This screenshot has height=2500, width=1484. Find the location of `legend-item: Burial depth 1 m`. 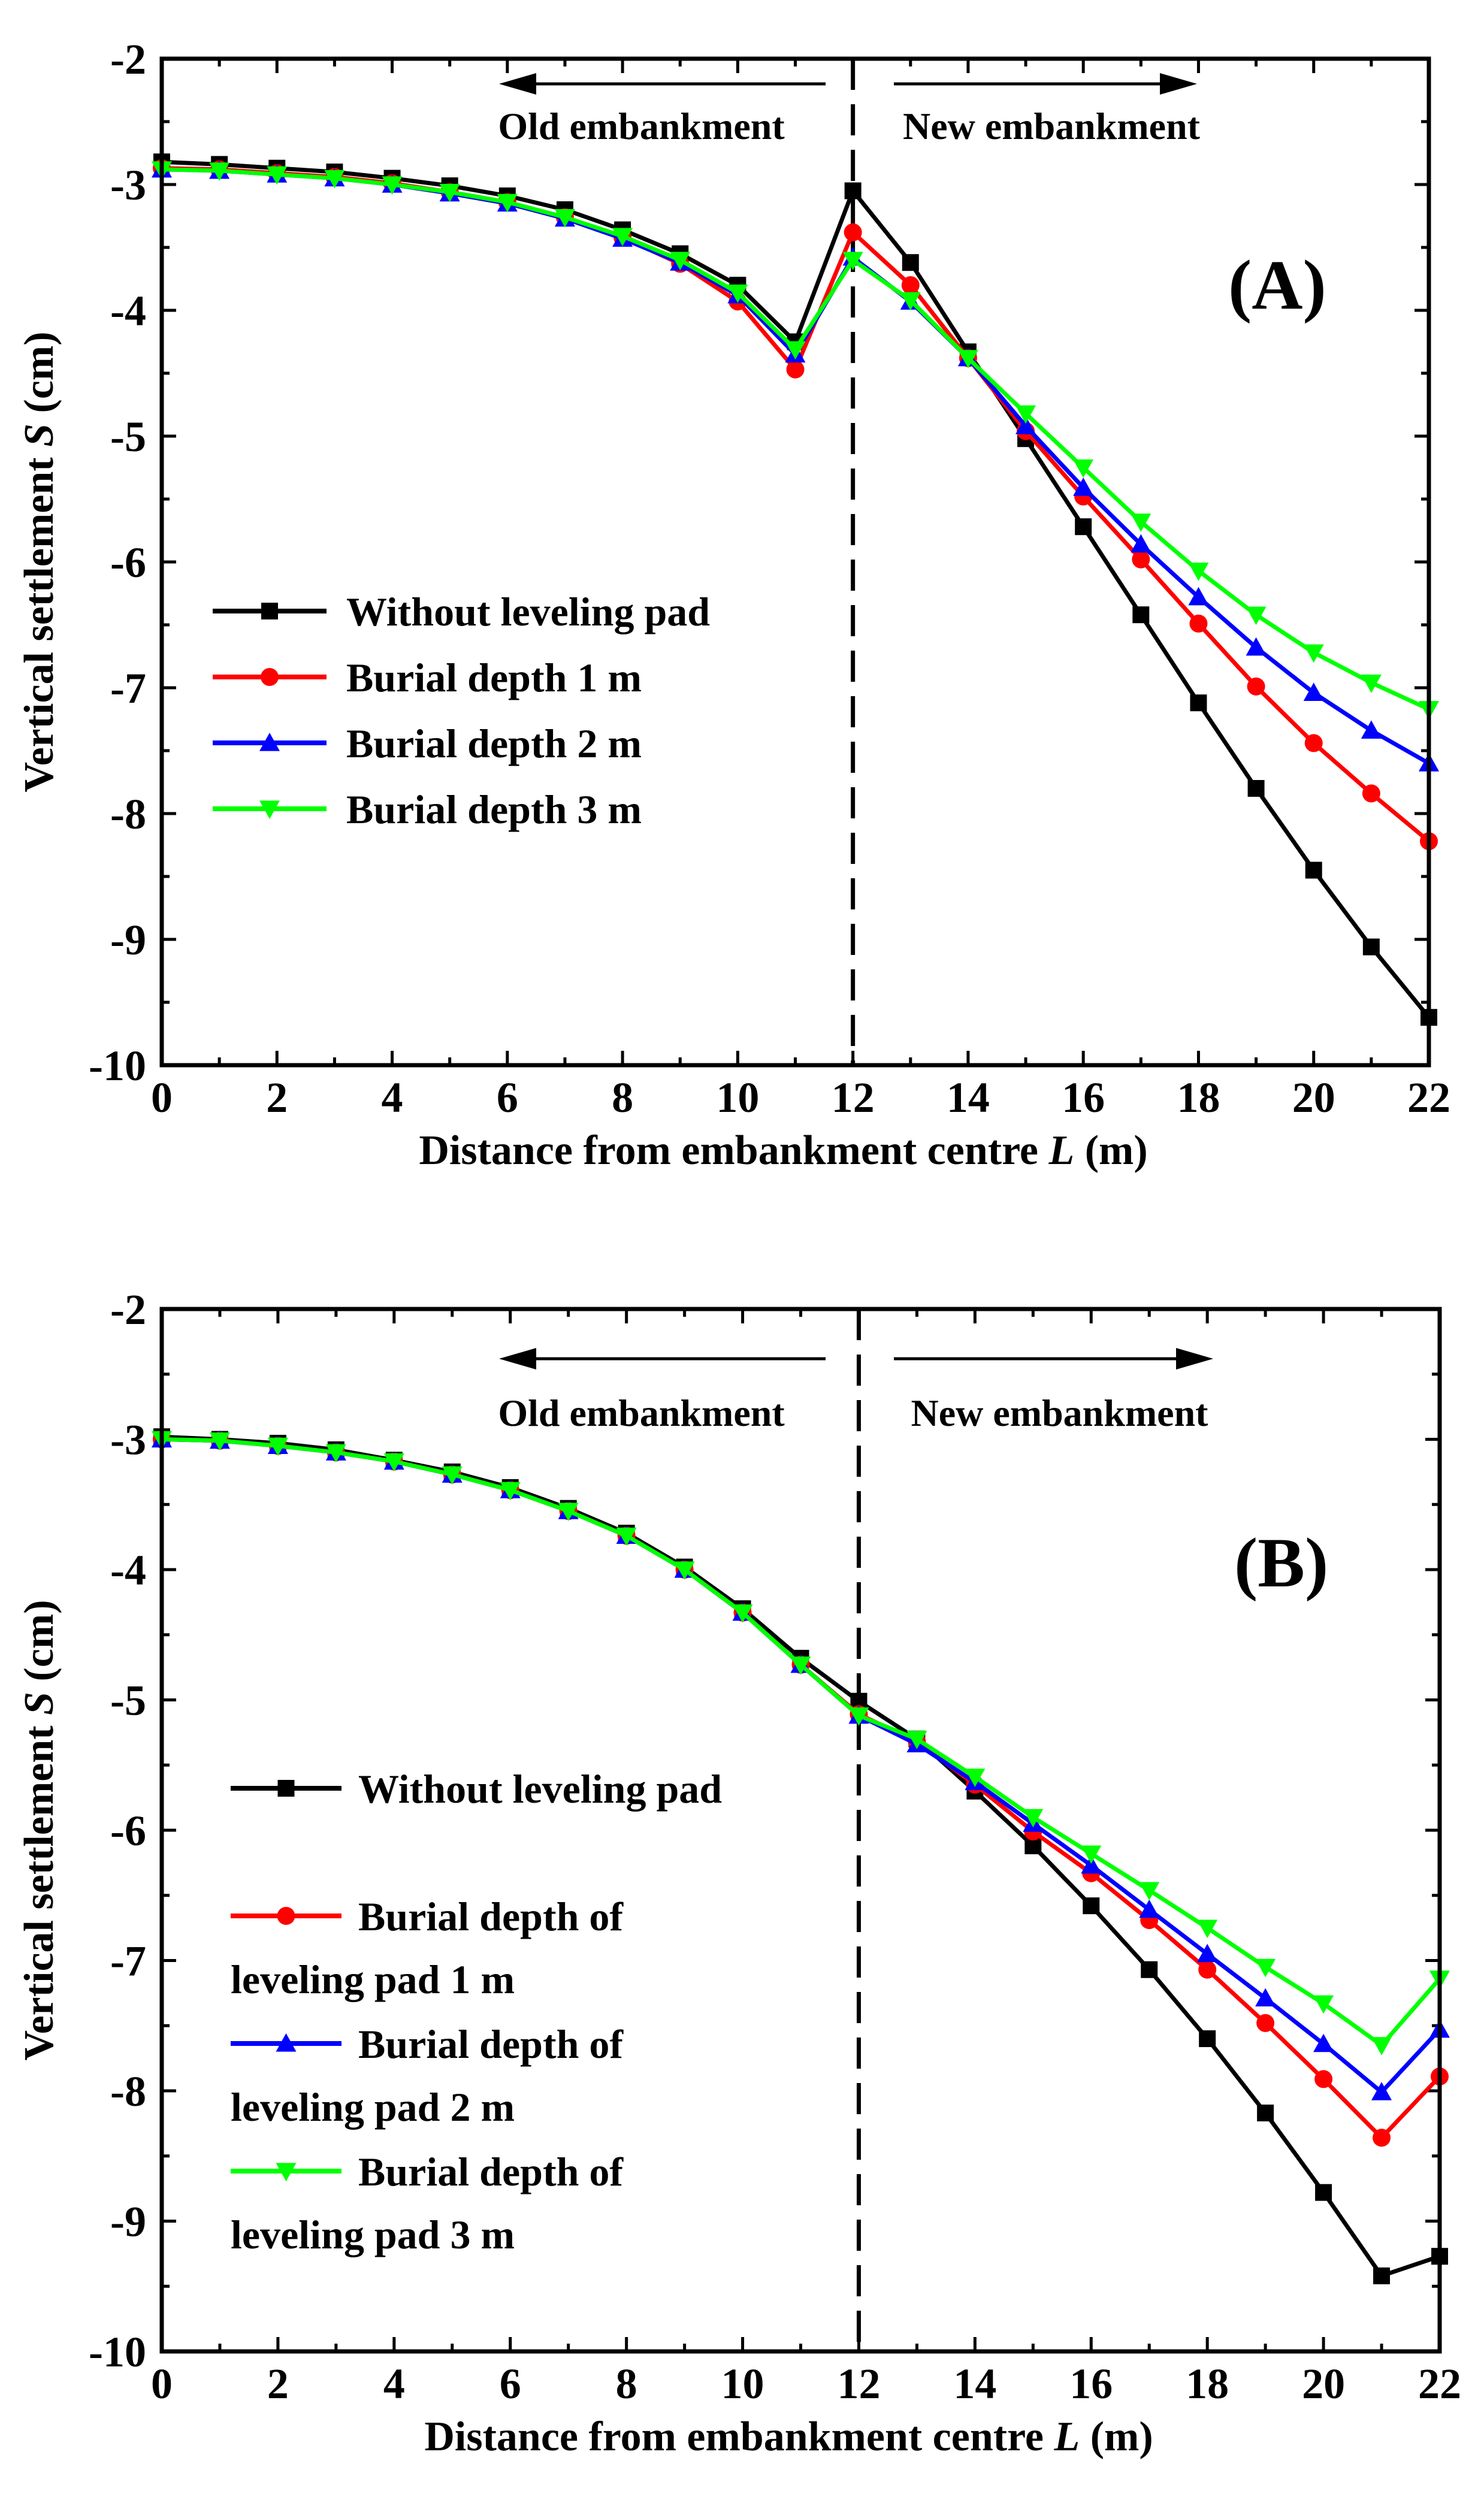

legend-item: Burial depth 1 m is located at coordinates (427, 677).